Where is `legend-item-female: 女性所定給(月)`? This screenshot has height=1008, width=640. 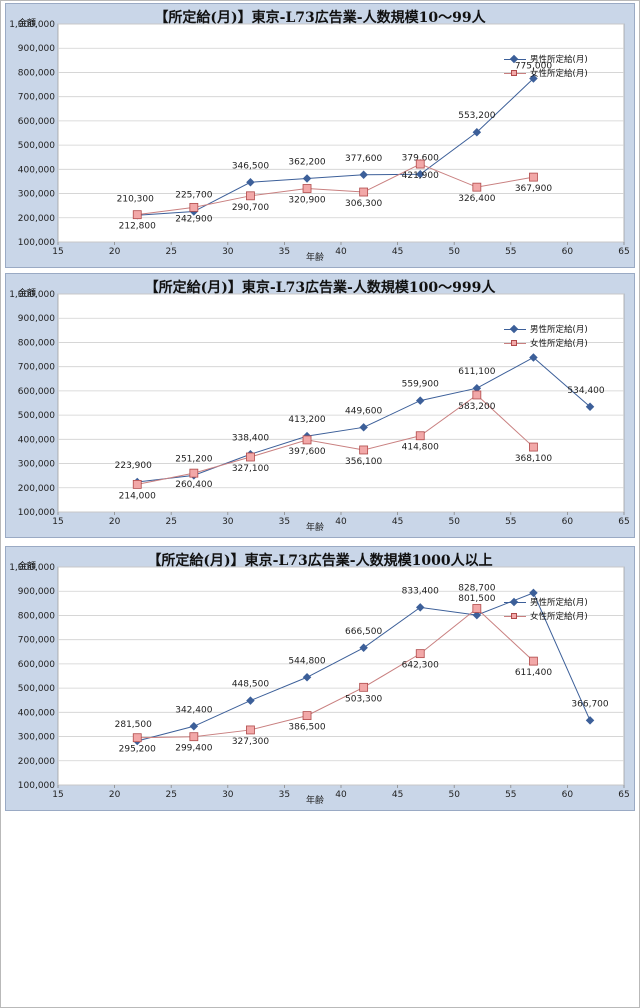
legend-item-female: 女性所定給(月) is located at coordinates (546, 73).